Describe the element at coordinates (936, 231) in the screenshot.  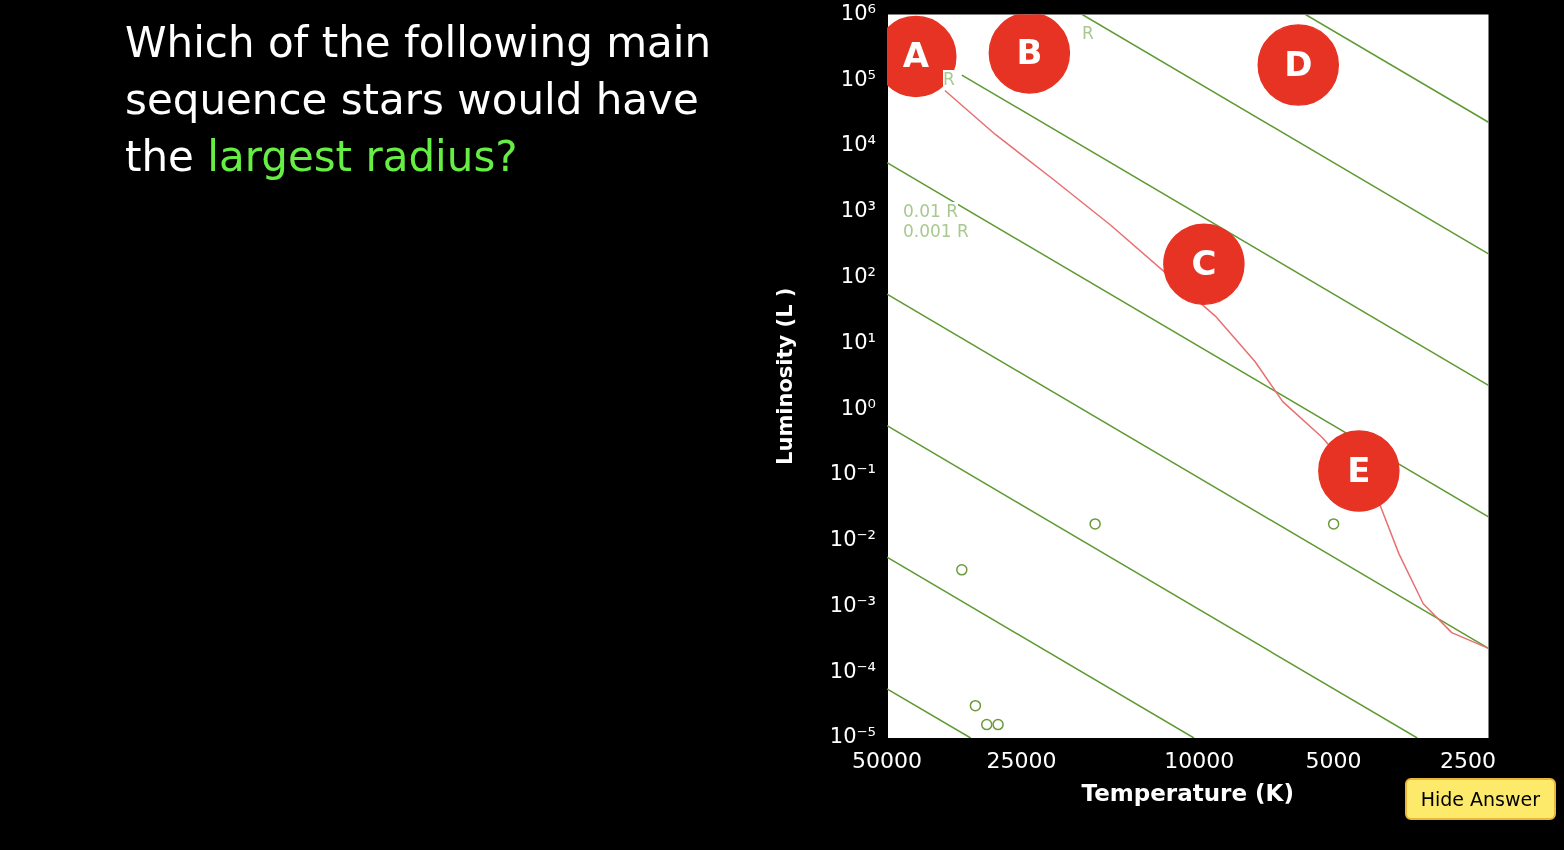
I see `annotation: 0.001 R` at that location.